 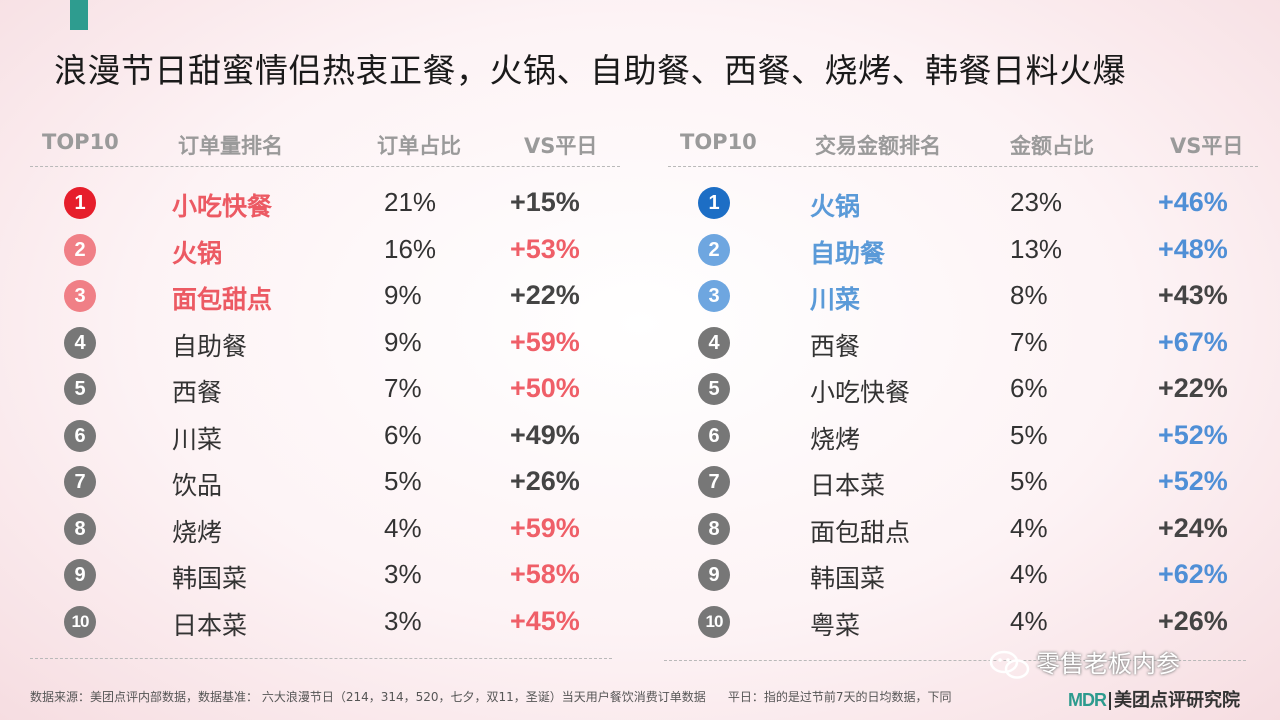 What do you see at coordinates (325, 483) in the screenshot?
I see `table-row: 7 饮品 5% +26%` at bounding box center [325, 483].